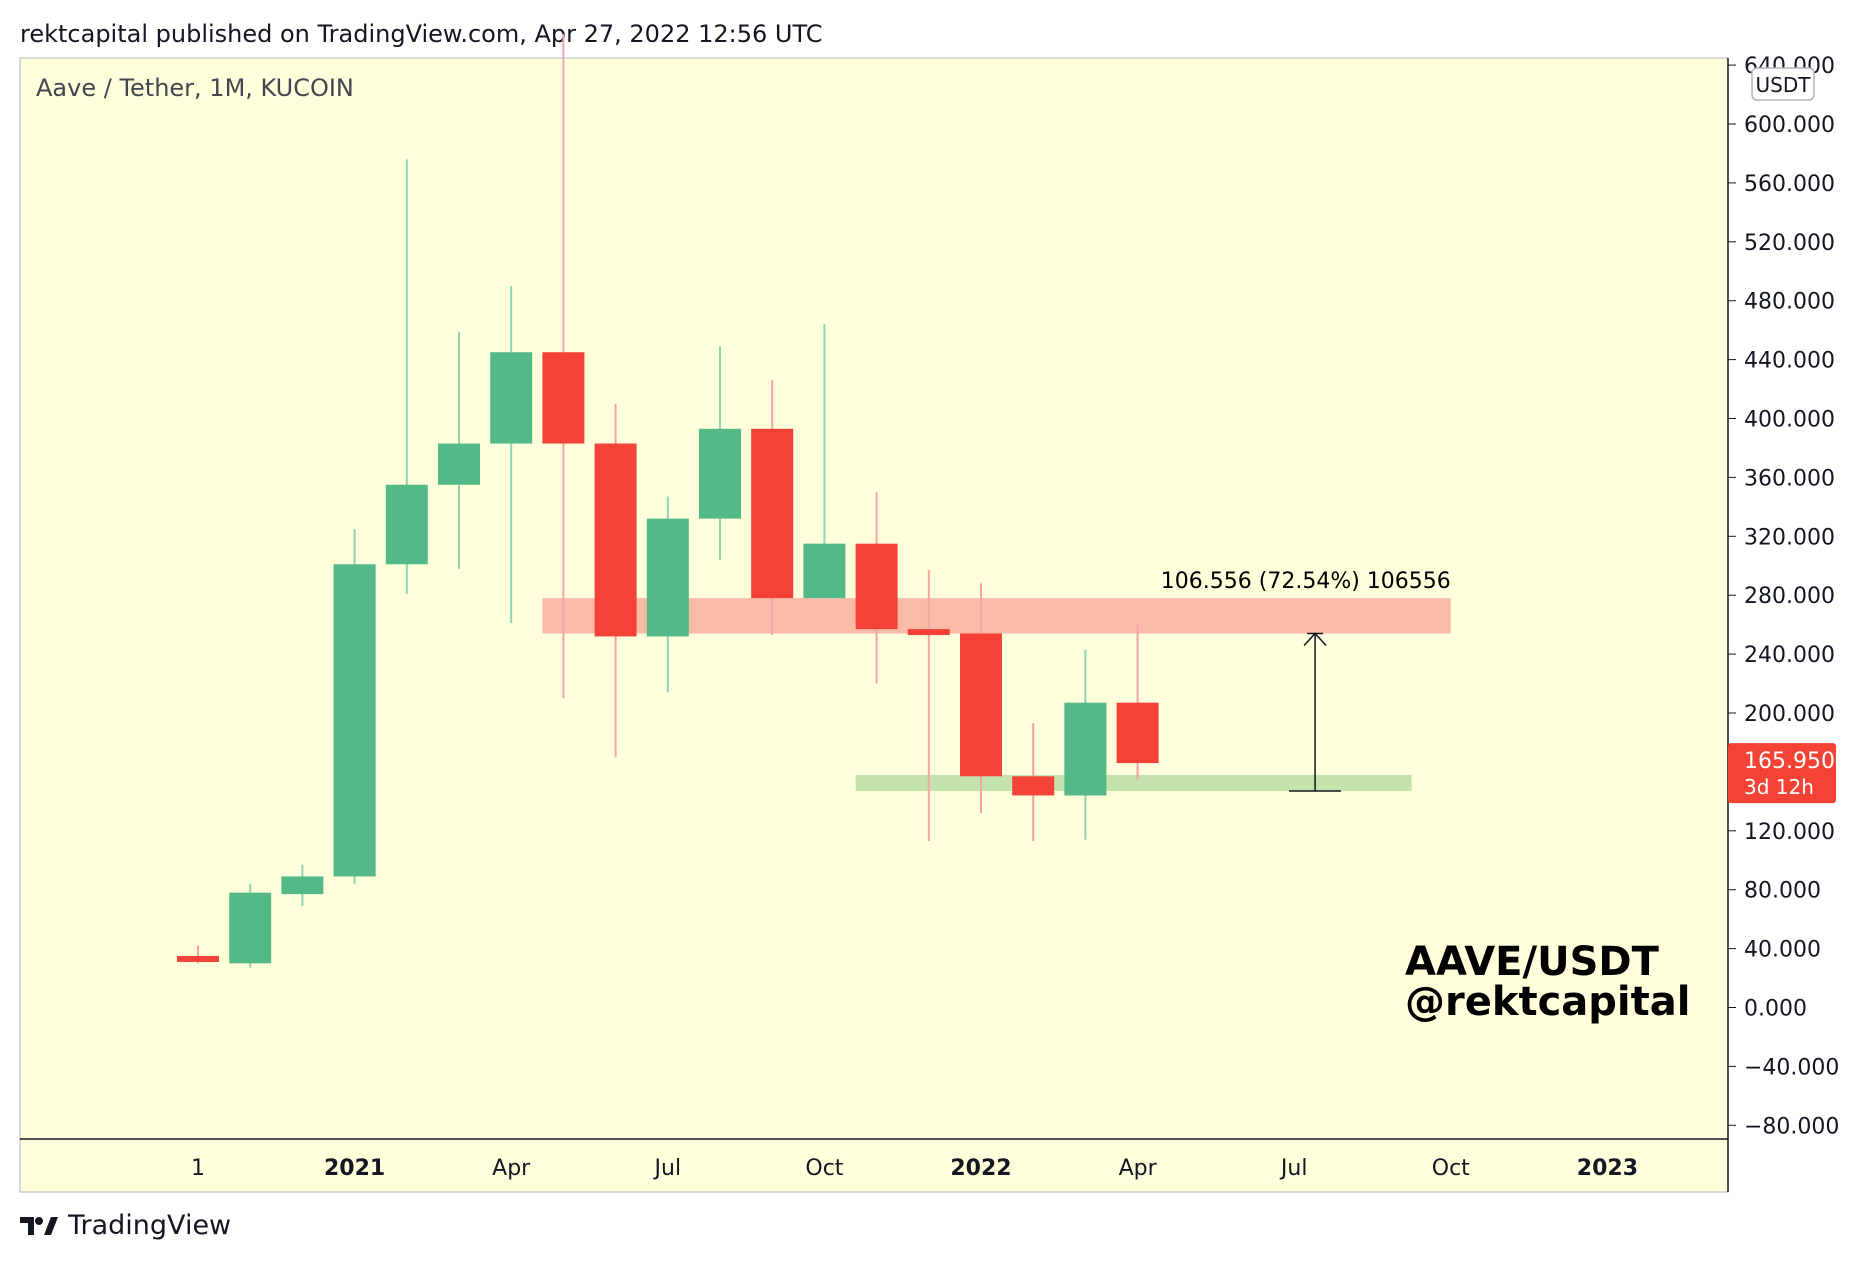 This screenshot has width=1862, height=1264. I want to click on tradingview-brand: TradingView, so click(150, 1225).